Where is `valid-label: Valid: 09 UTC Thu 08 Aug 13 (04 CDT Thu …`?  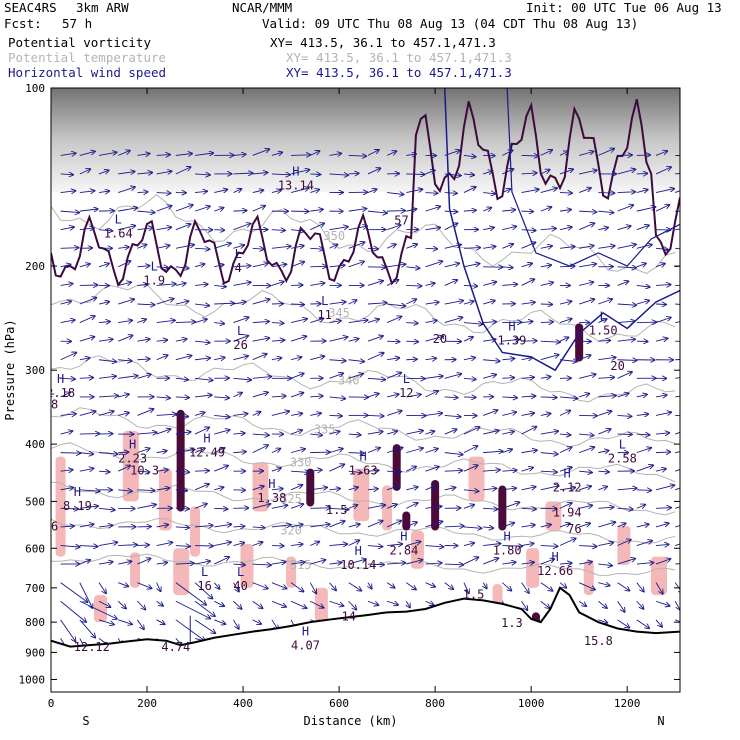 valid-label: Valid: 09 UTC Thu 08 Aug 13 (04 CDT Thu … is located at coordinates (450, 23).